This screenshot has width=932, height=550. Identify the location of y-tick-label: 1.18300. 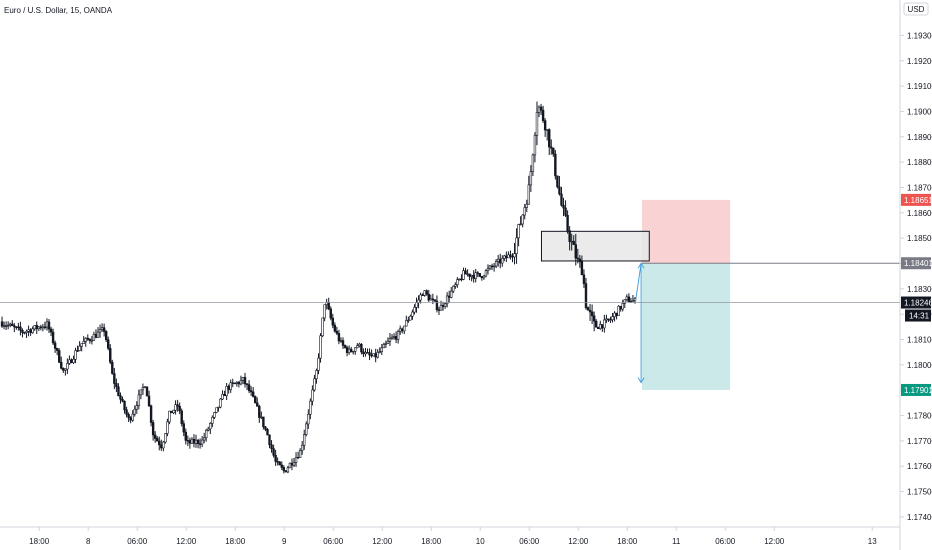
(919, 289).